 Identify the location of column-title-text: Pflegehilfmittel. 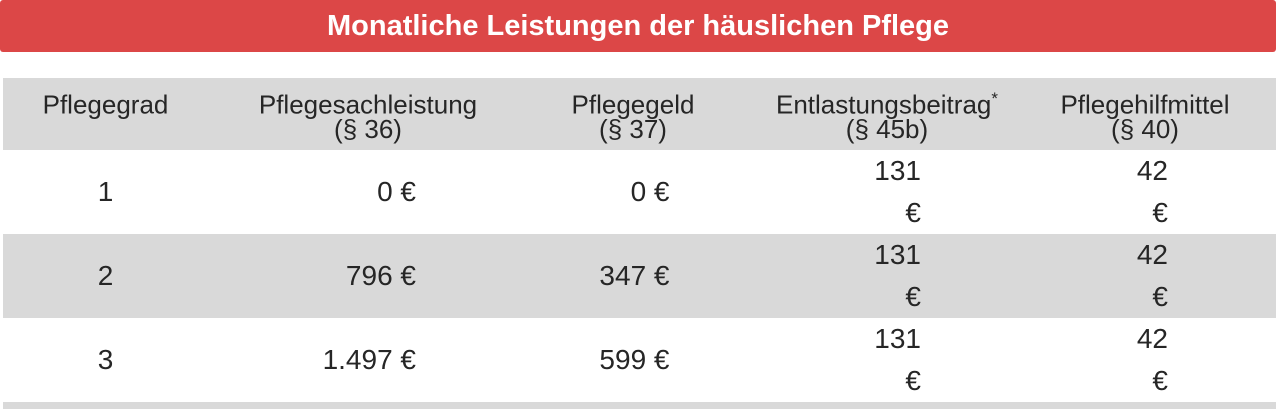
(1145, 104).